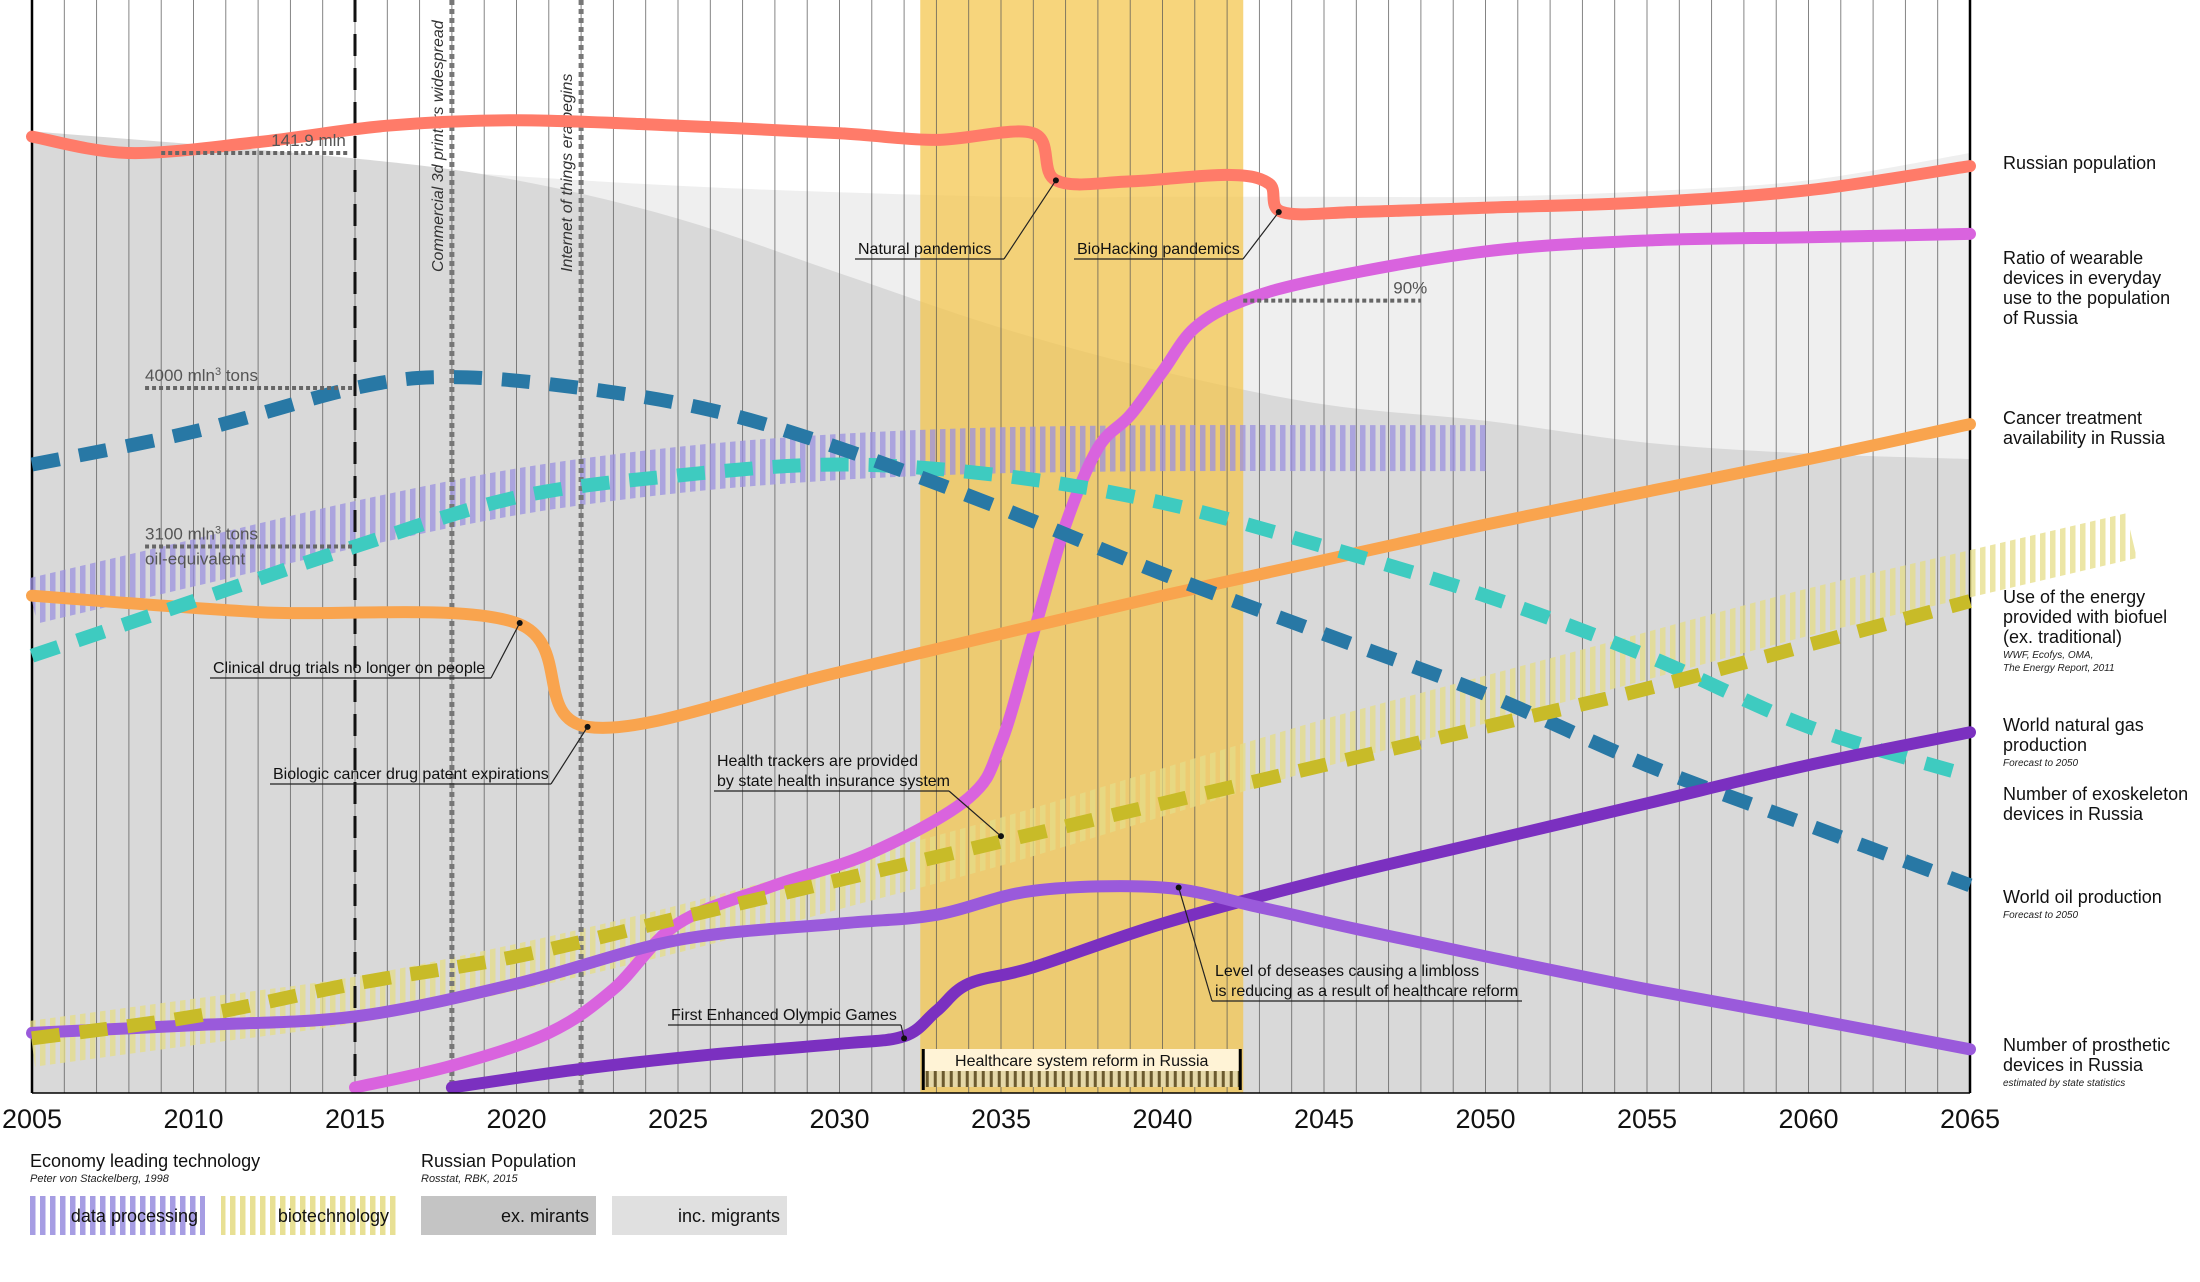 The height and width of the screenshot is (1282, 2200). I want to click on reference-label-1: 4000 mln3 tons, so click(201, 375).